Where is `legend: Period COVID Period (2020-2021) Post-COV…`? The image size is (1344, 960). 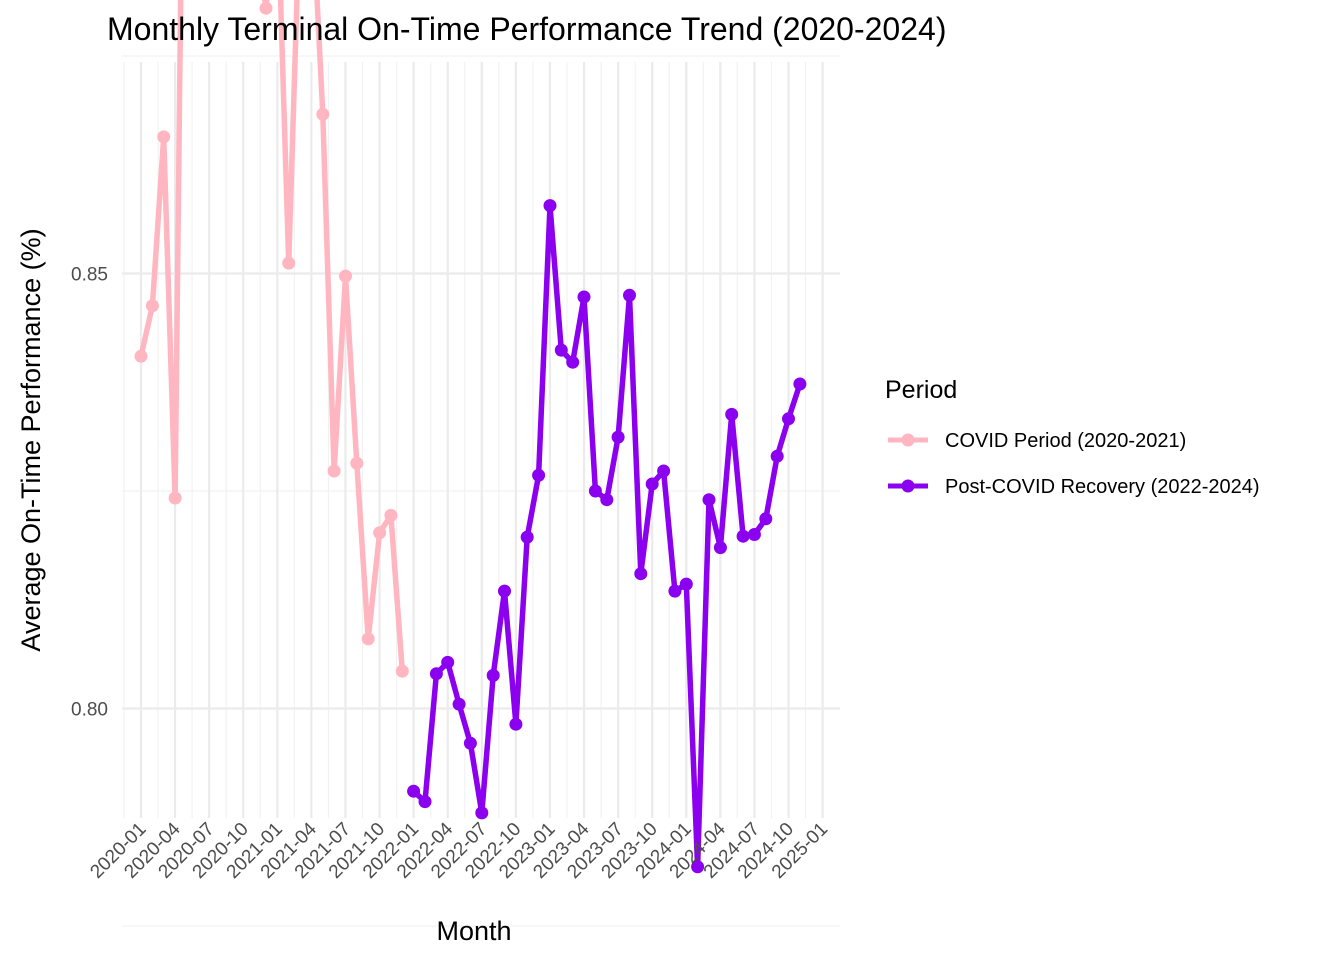 legend: Period COVID Period (2020-2021) Post-COV… is located at coordinates (1072, 437).